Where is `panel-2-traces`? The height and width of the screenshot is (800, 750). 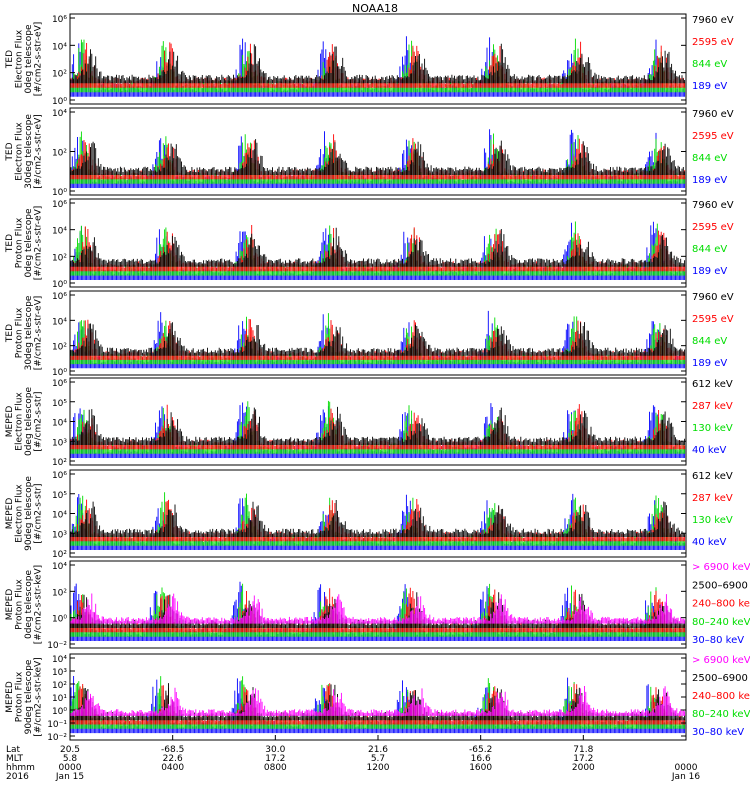
panel-2-traces is located at coordinates (378, 158).